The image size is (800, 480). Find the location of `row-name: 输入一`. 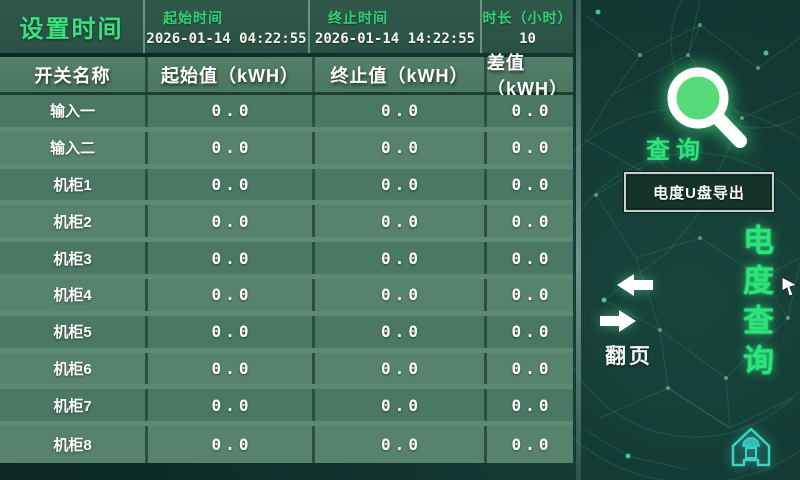

row-name: 输入一 is located at coordinates (72, 112).